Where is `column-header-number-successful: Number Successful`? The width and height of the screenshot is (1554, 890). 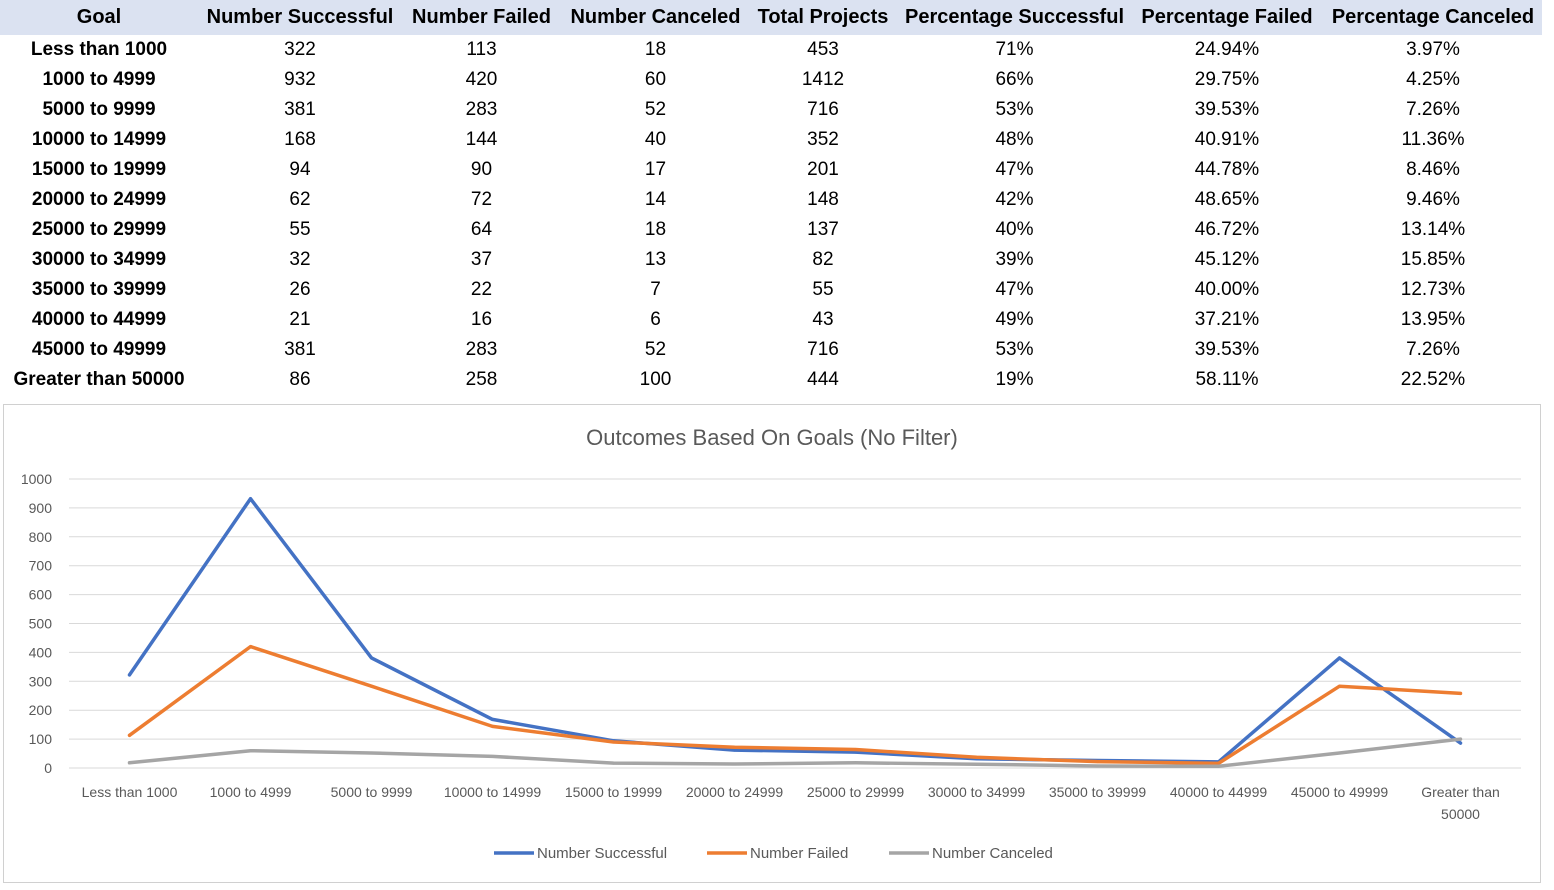
column-header-number-successful: Number Successful is located at coordinates (300, 17).